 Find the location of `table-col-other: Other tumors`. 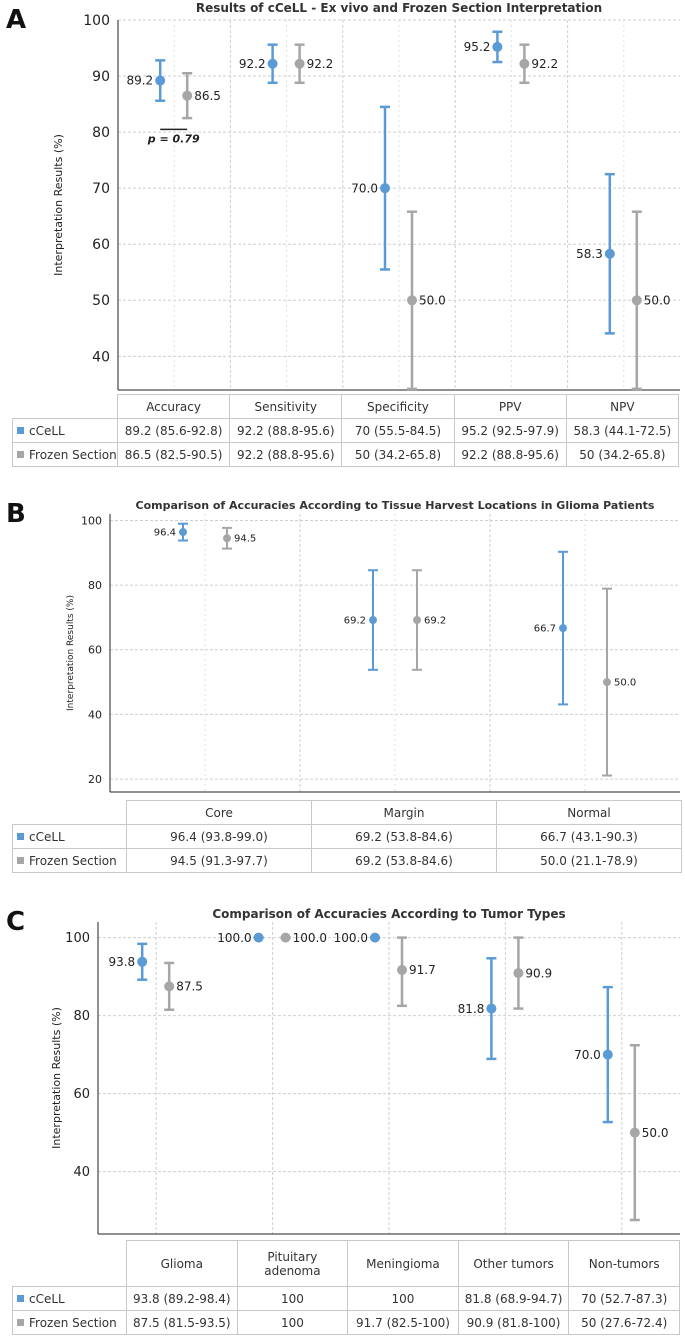

table-col-other: Other tumors is located at coordinates (513, 1263).